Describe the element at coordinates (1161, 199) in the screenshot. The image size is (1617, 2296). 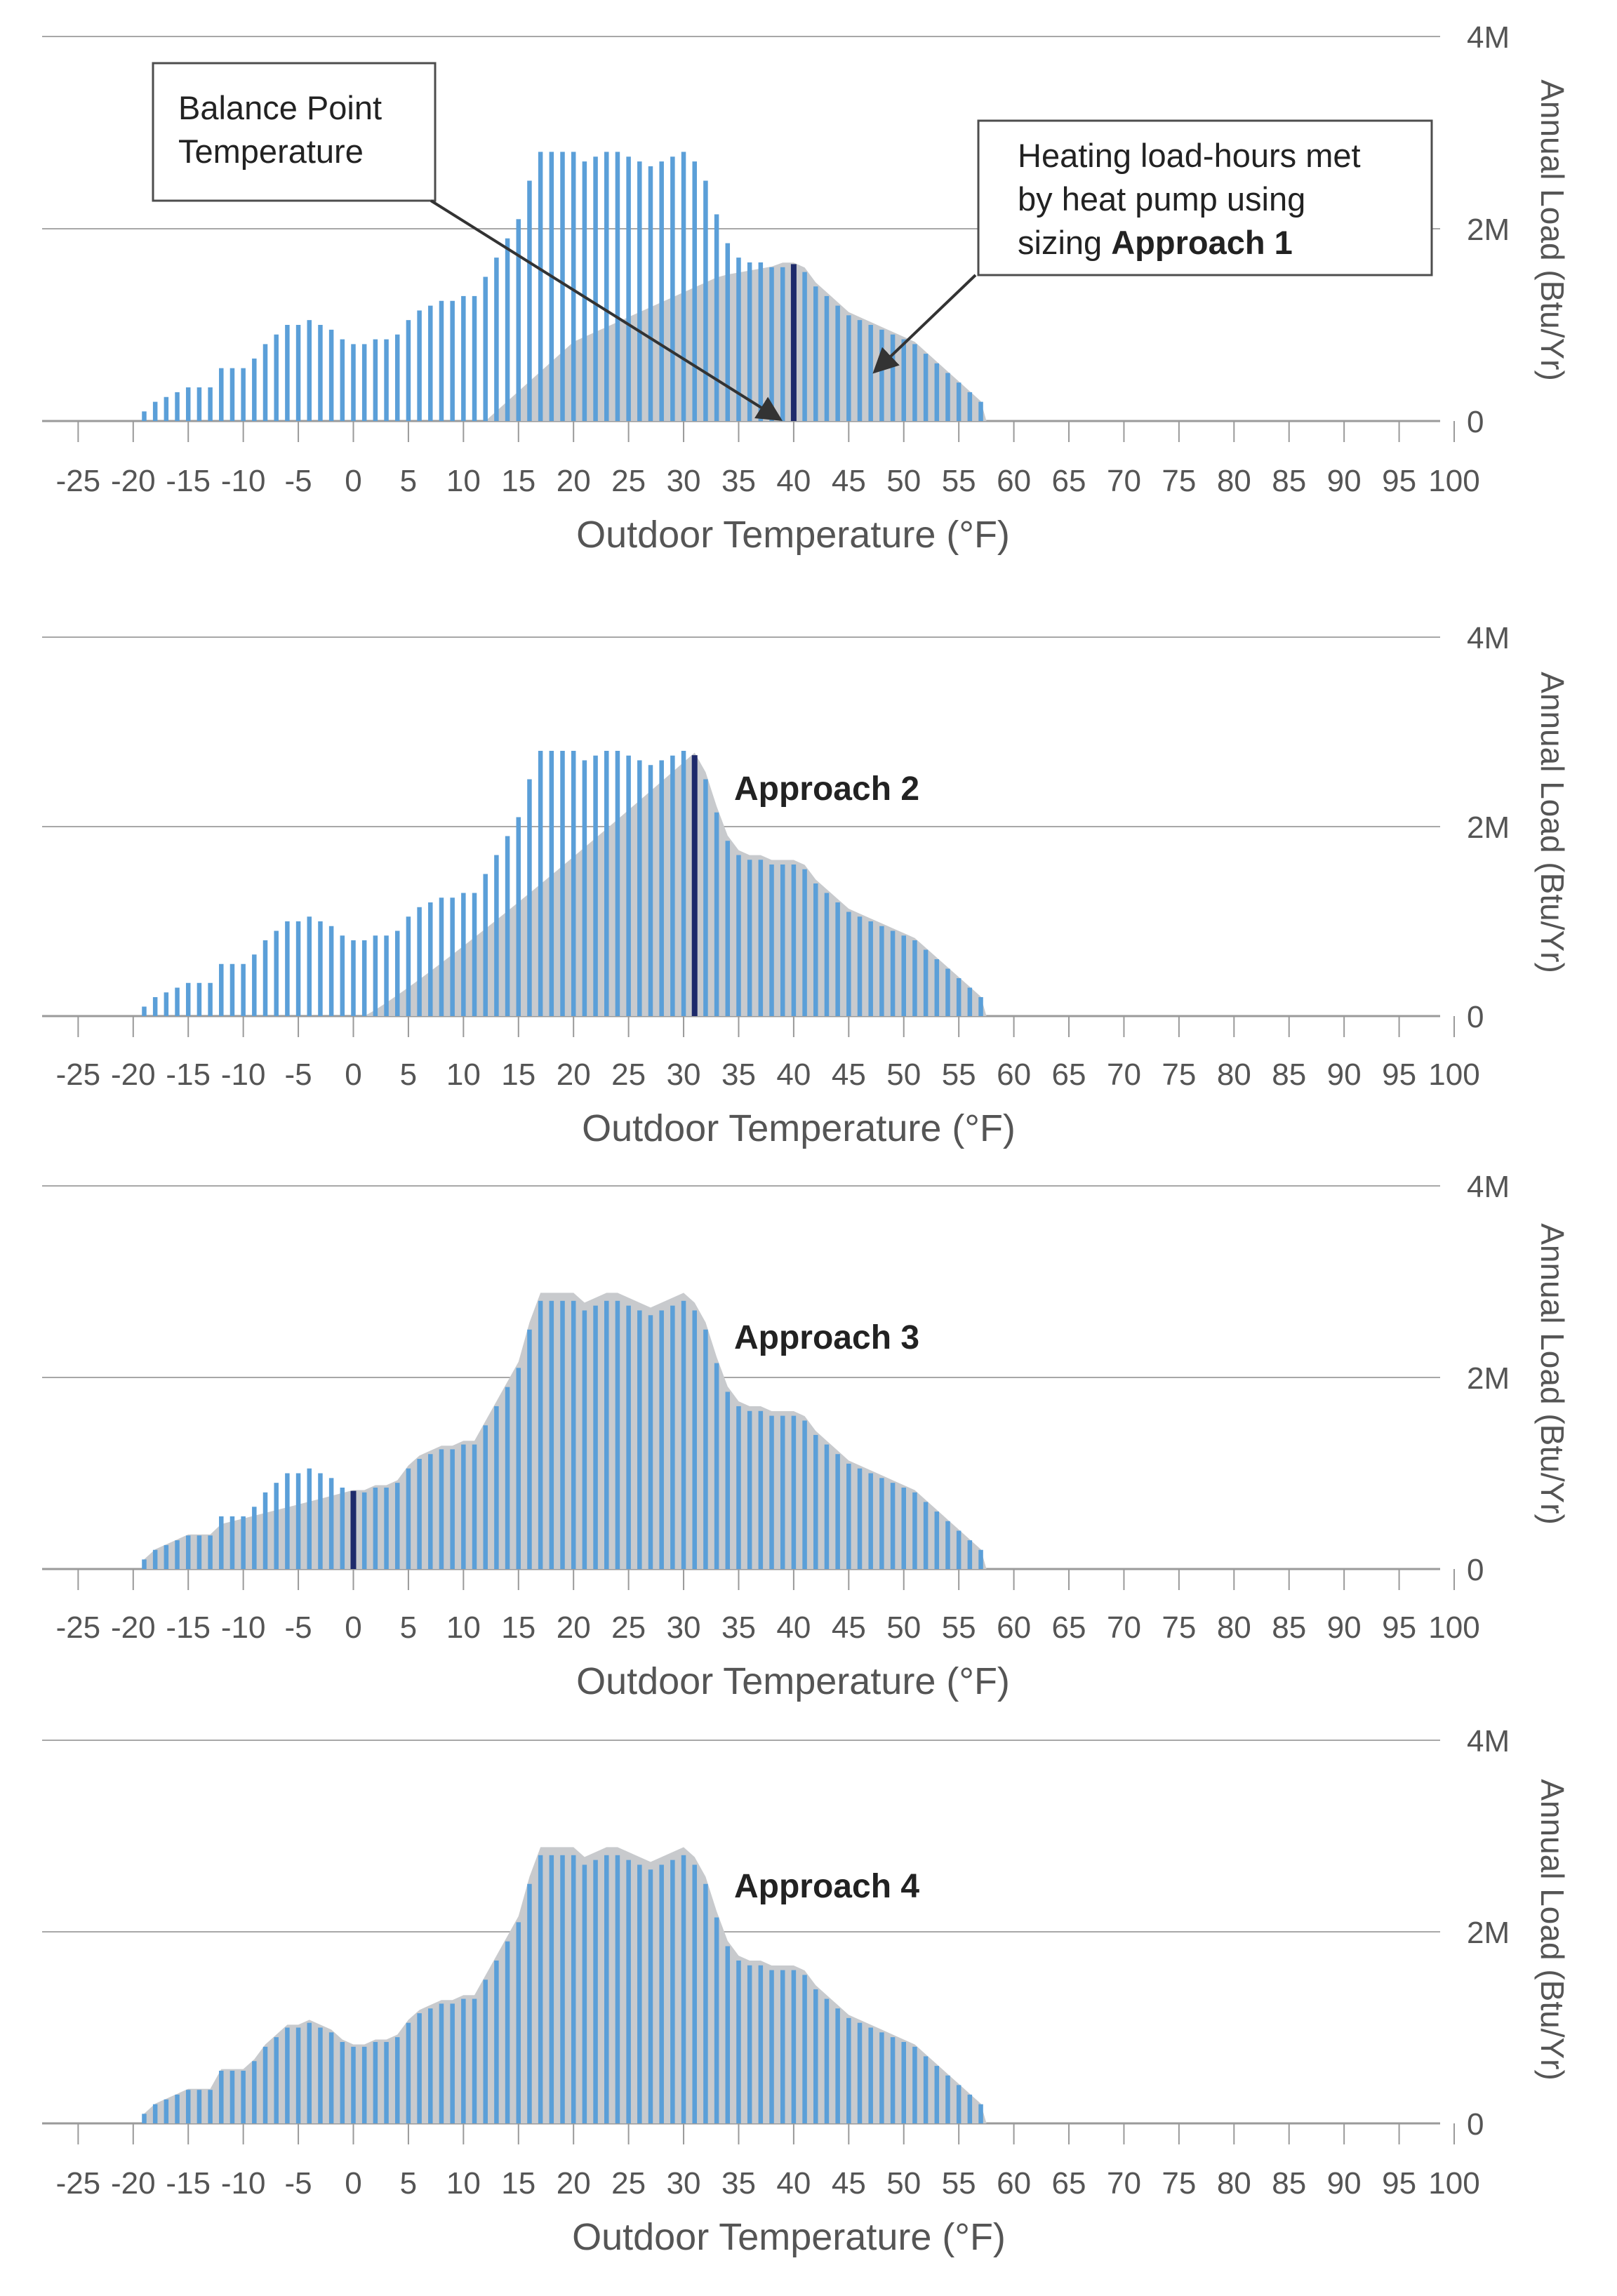
I see `callout-heating-line-2: by heat pump using` at that location.